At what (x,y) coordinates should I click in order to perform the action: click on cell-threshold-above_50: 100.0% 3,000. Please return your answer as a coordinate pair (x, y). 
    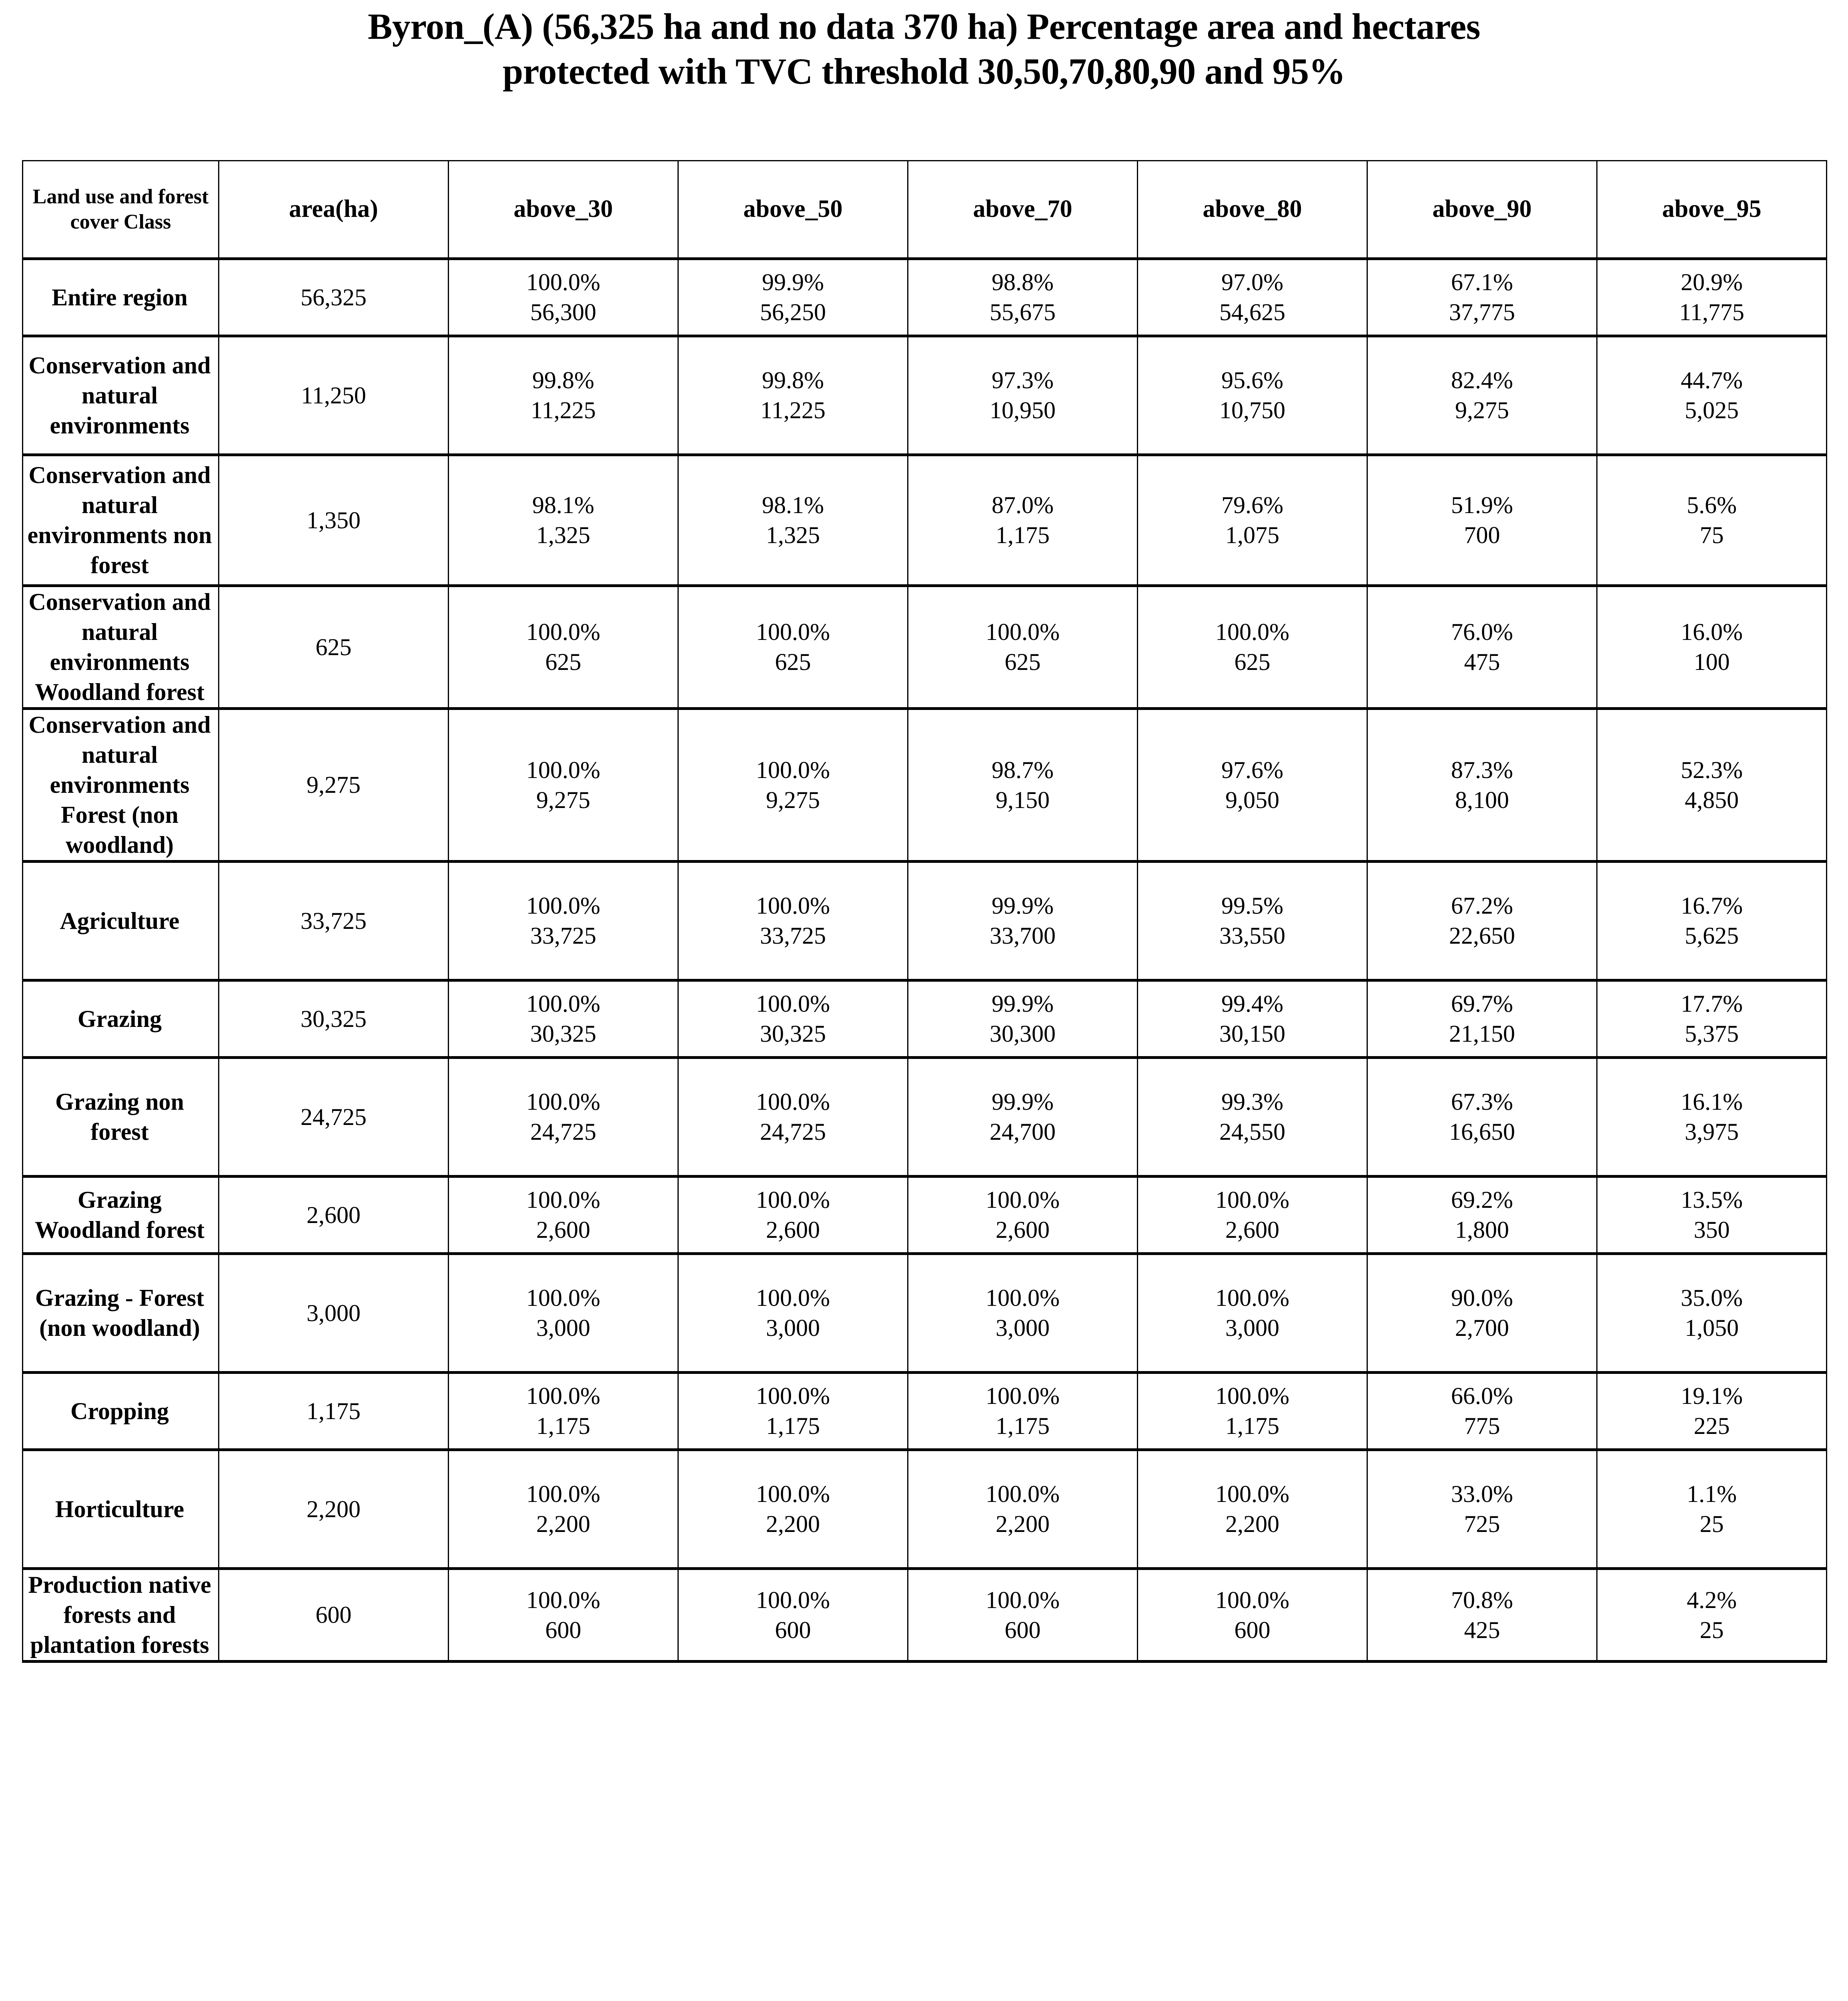
    Looking at the image, I should click on (792, 1313).